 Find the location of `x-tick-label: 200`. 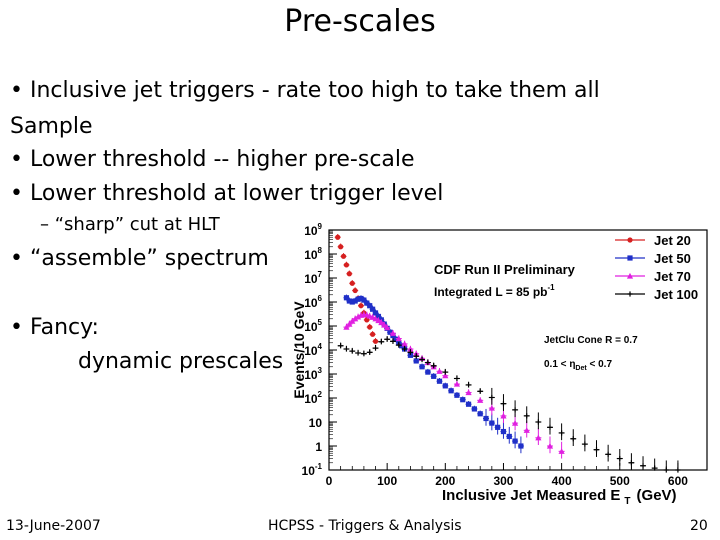

x-tick-label: 200 is located at coordinates (445, 481).